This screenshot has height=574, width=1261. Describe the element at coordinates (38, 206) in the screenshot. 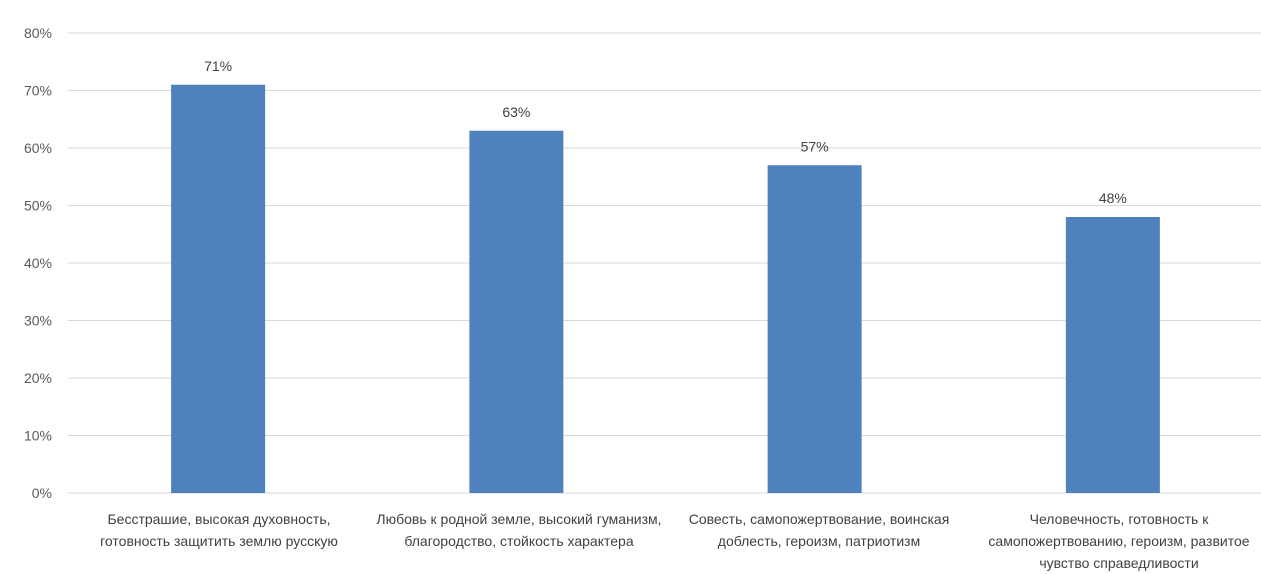

I see `y-tick-label: 50%` at that location.